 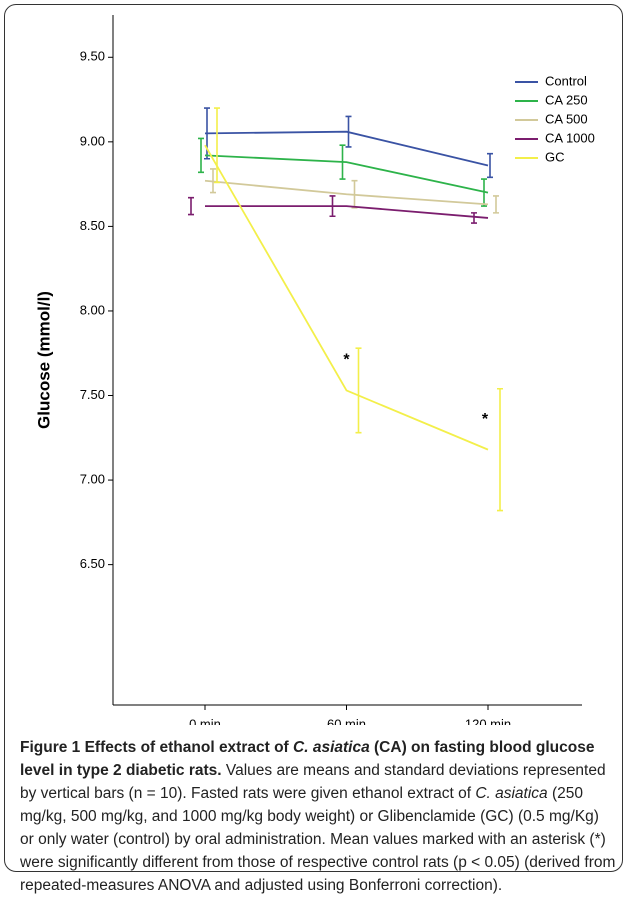 I want to click on y-tick-label: 6.50, so click(x=92, y=563).